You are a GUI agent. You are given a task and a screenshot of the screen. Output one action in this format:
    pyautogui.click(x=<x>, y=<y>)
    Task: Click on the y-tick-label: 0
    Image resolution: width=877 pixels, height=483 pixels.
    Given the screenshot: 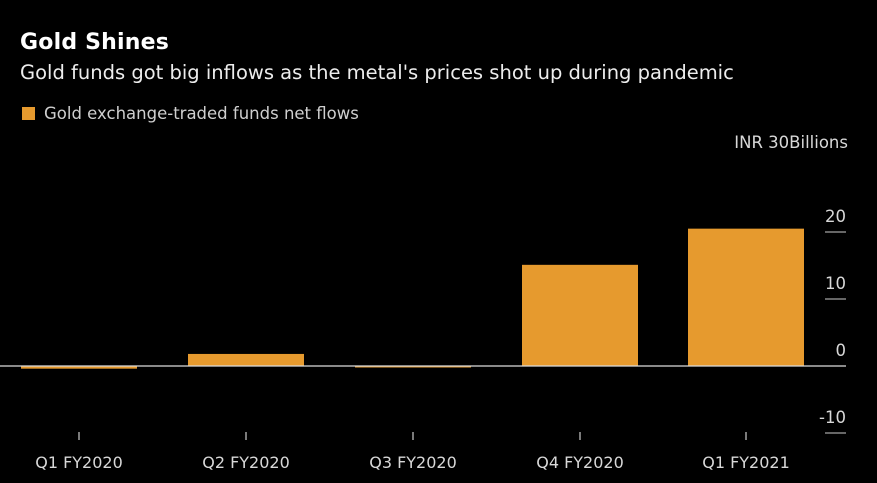 What is the action you would take?
    pyautogui.click(x=841, y=350)
    